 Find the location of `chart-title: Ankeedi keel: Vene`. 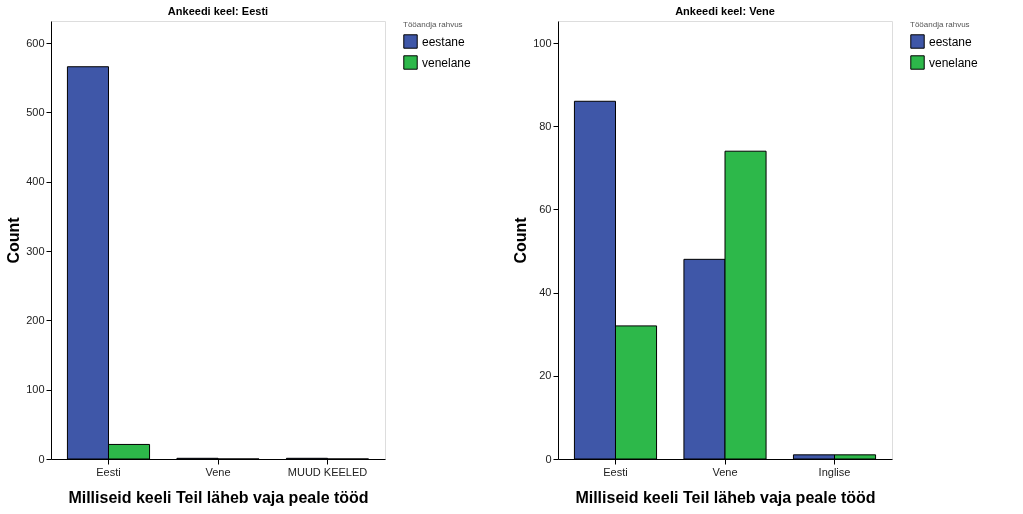

chart-title: Ankeedi keel: Vene is located at coordinates (725, 11).